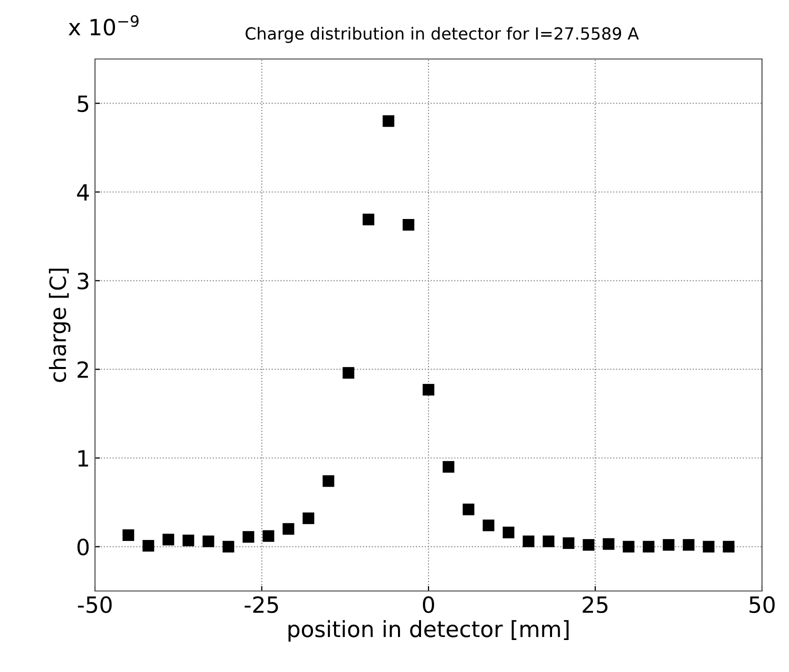 This screenshot has height=672, width=789. Describe the element at coordinates (261, 605) in the screenshot. I see `x-tick-label: -25` at that location.